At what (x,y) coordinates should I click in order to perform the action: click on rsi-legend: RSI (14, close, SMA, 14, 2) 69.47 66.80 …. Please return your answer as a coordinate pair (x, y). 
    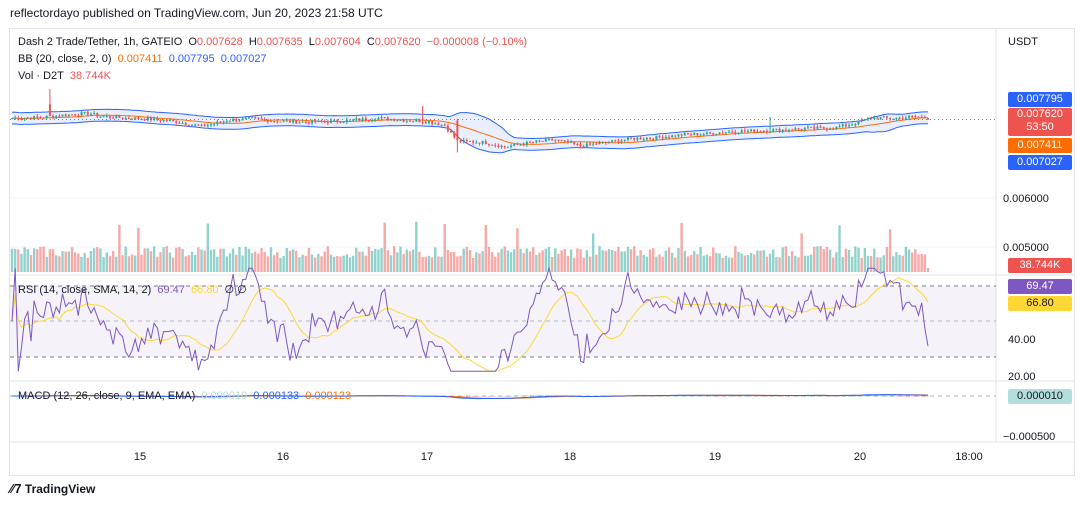
    Looking at the image, I should click on (134, 289).